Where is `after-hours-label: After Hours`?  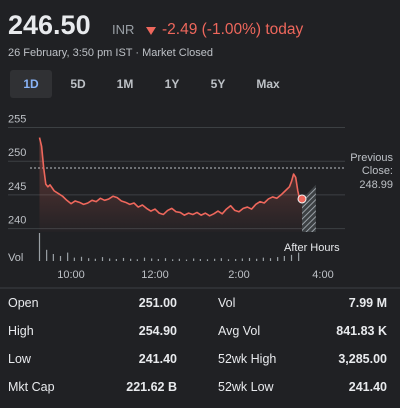
after-hours-label: After Hours is located at coordinates (312, 248).